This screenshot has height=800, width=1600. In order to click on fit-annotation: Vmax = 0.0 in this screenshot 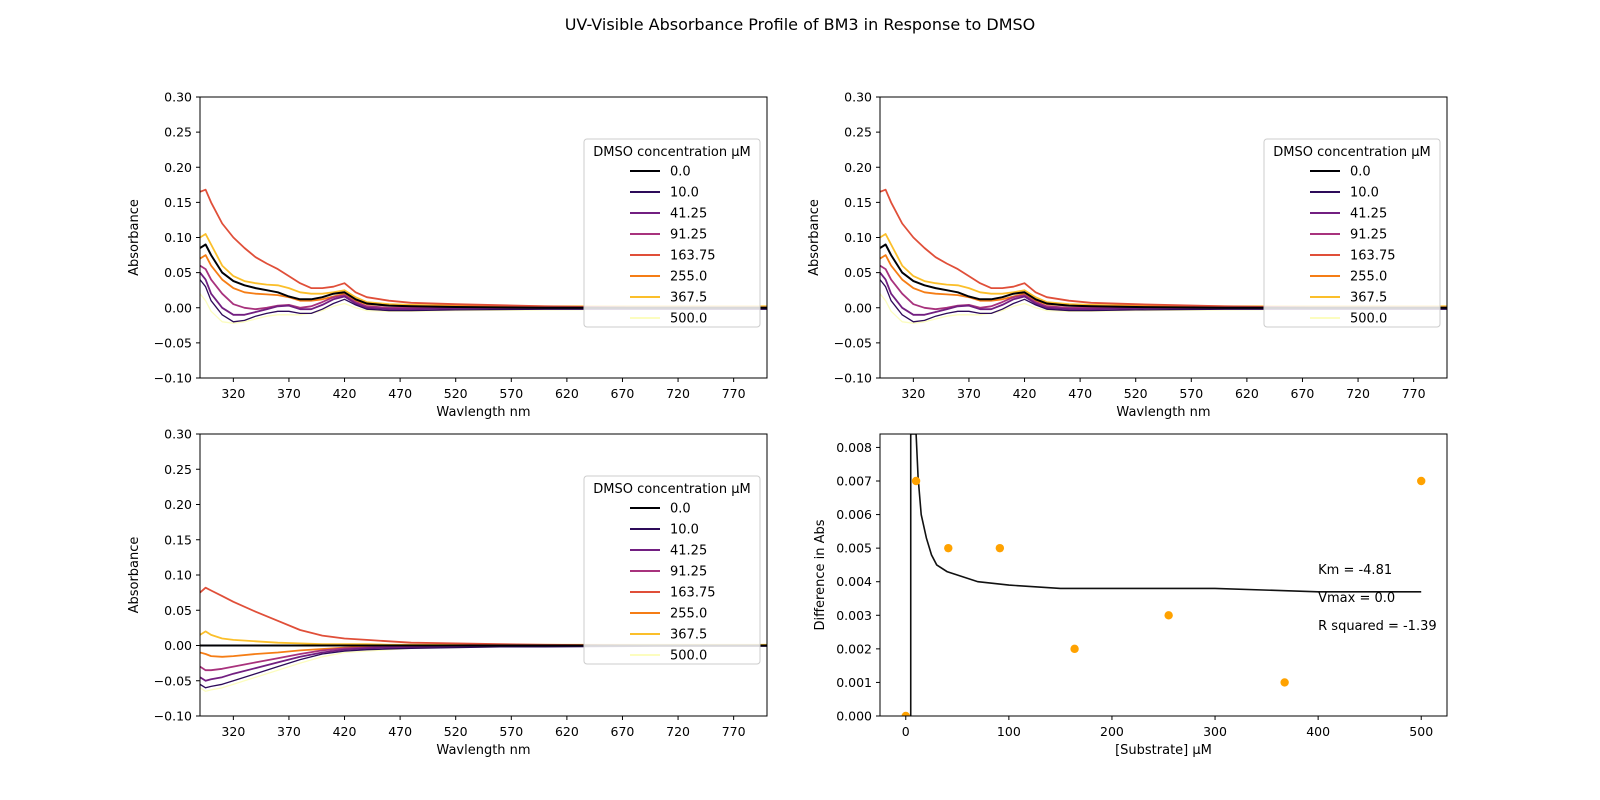, I will do `click(1356, 598)`.